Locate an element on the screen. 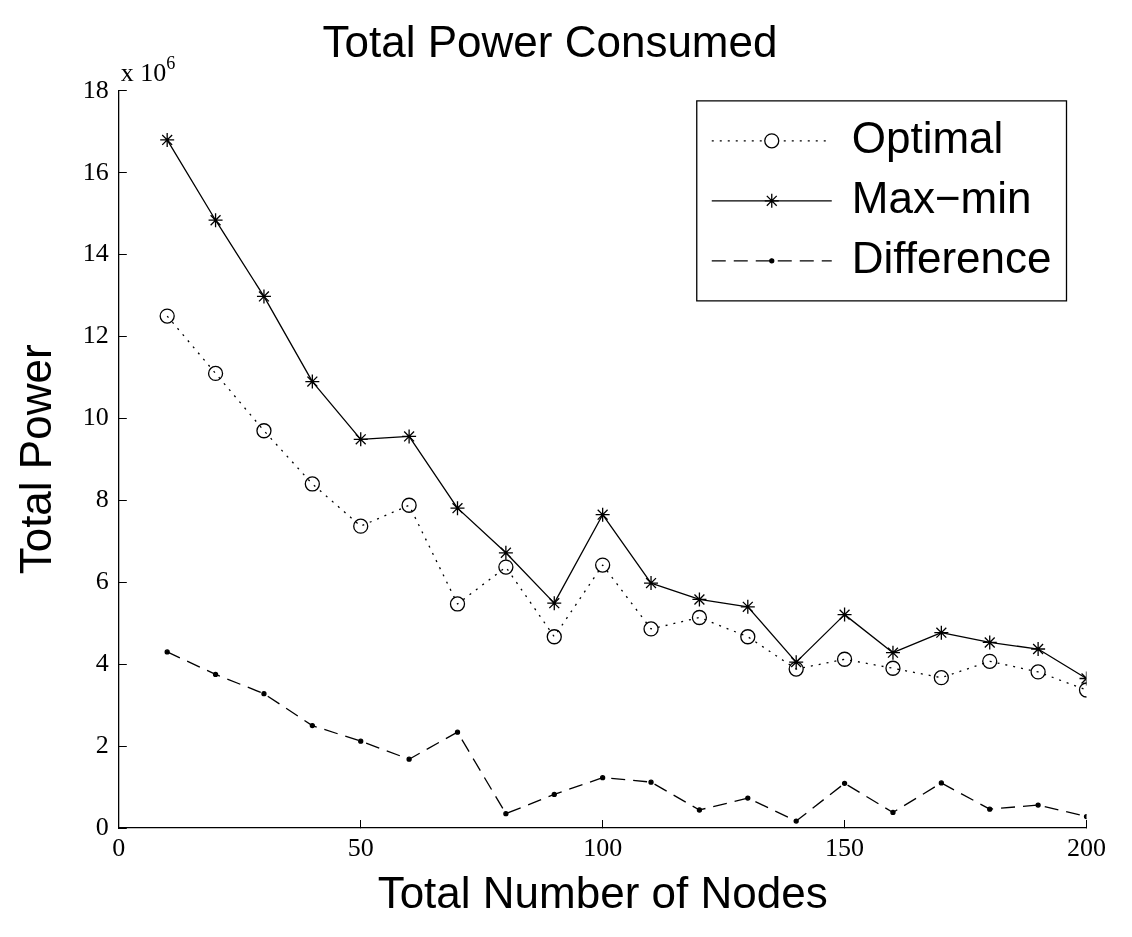  y-axis-title: Total Power is located at coordinates (35, 459).